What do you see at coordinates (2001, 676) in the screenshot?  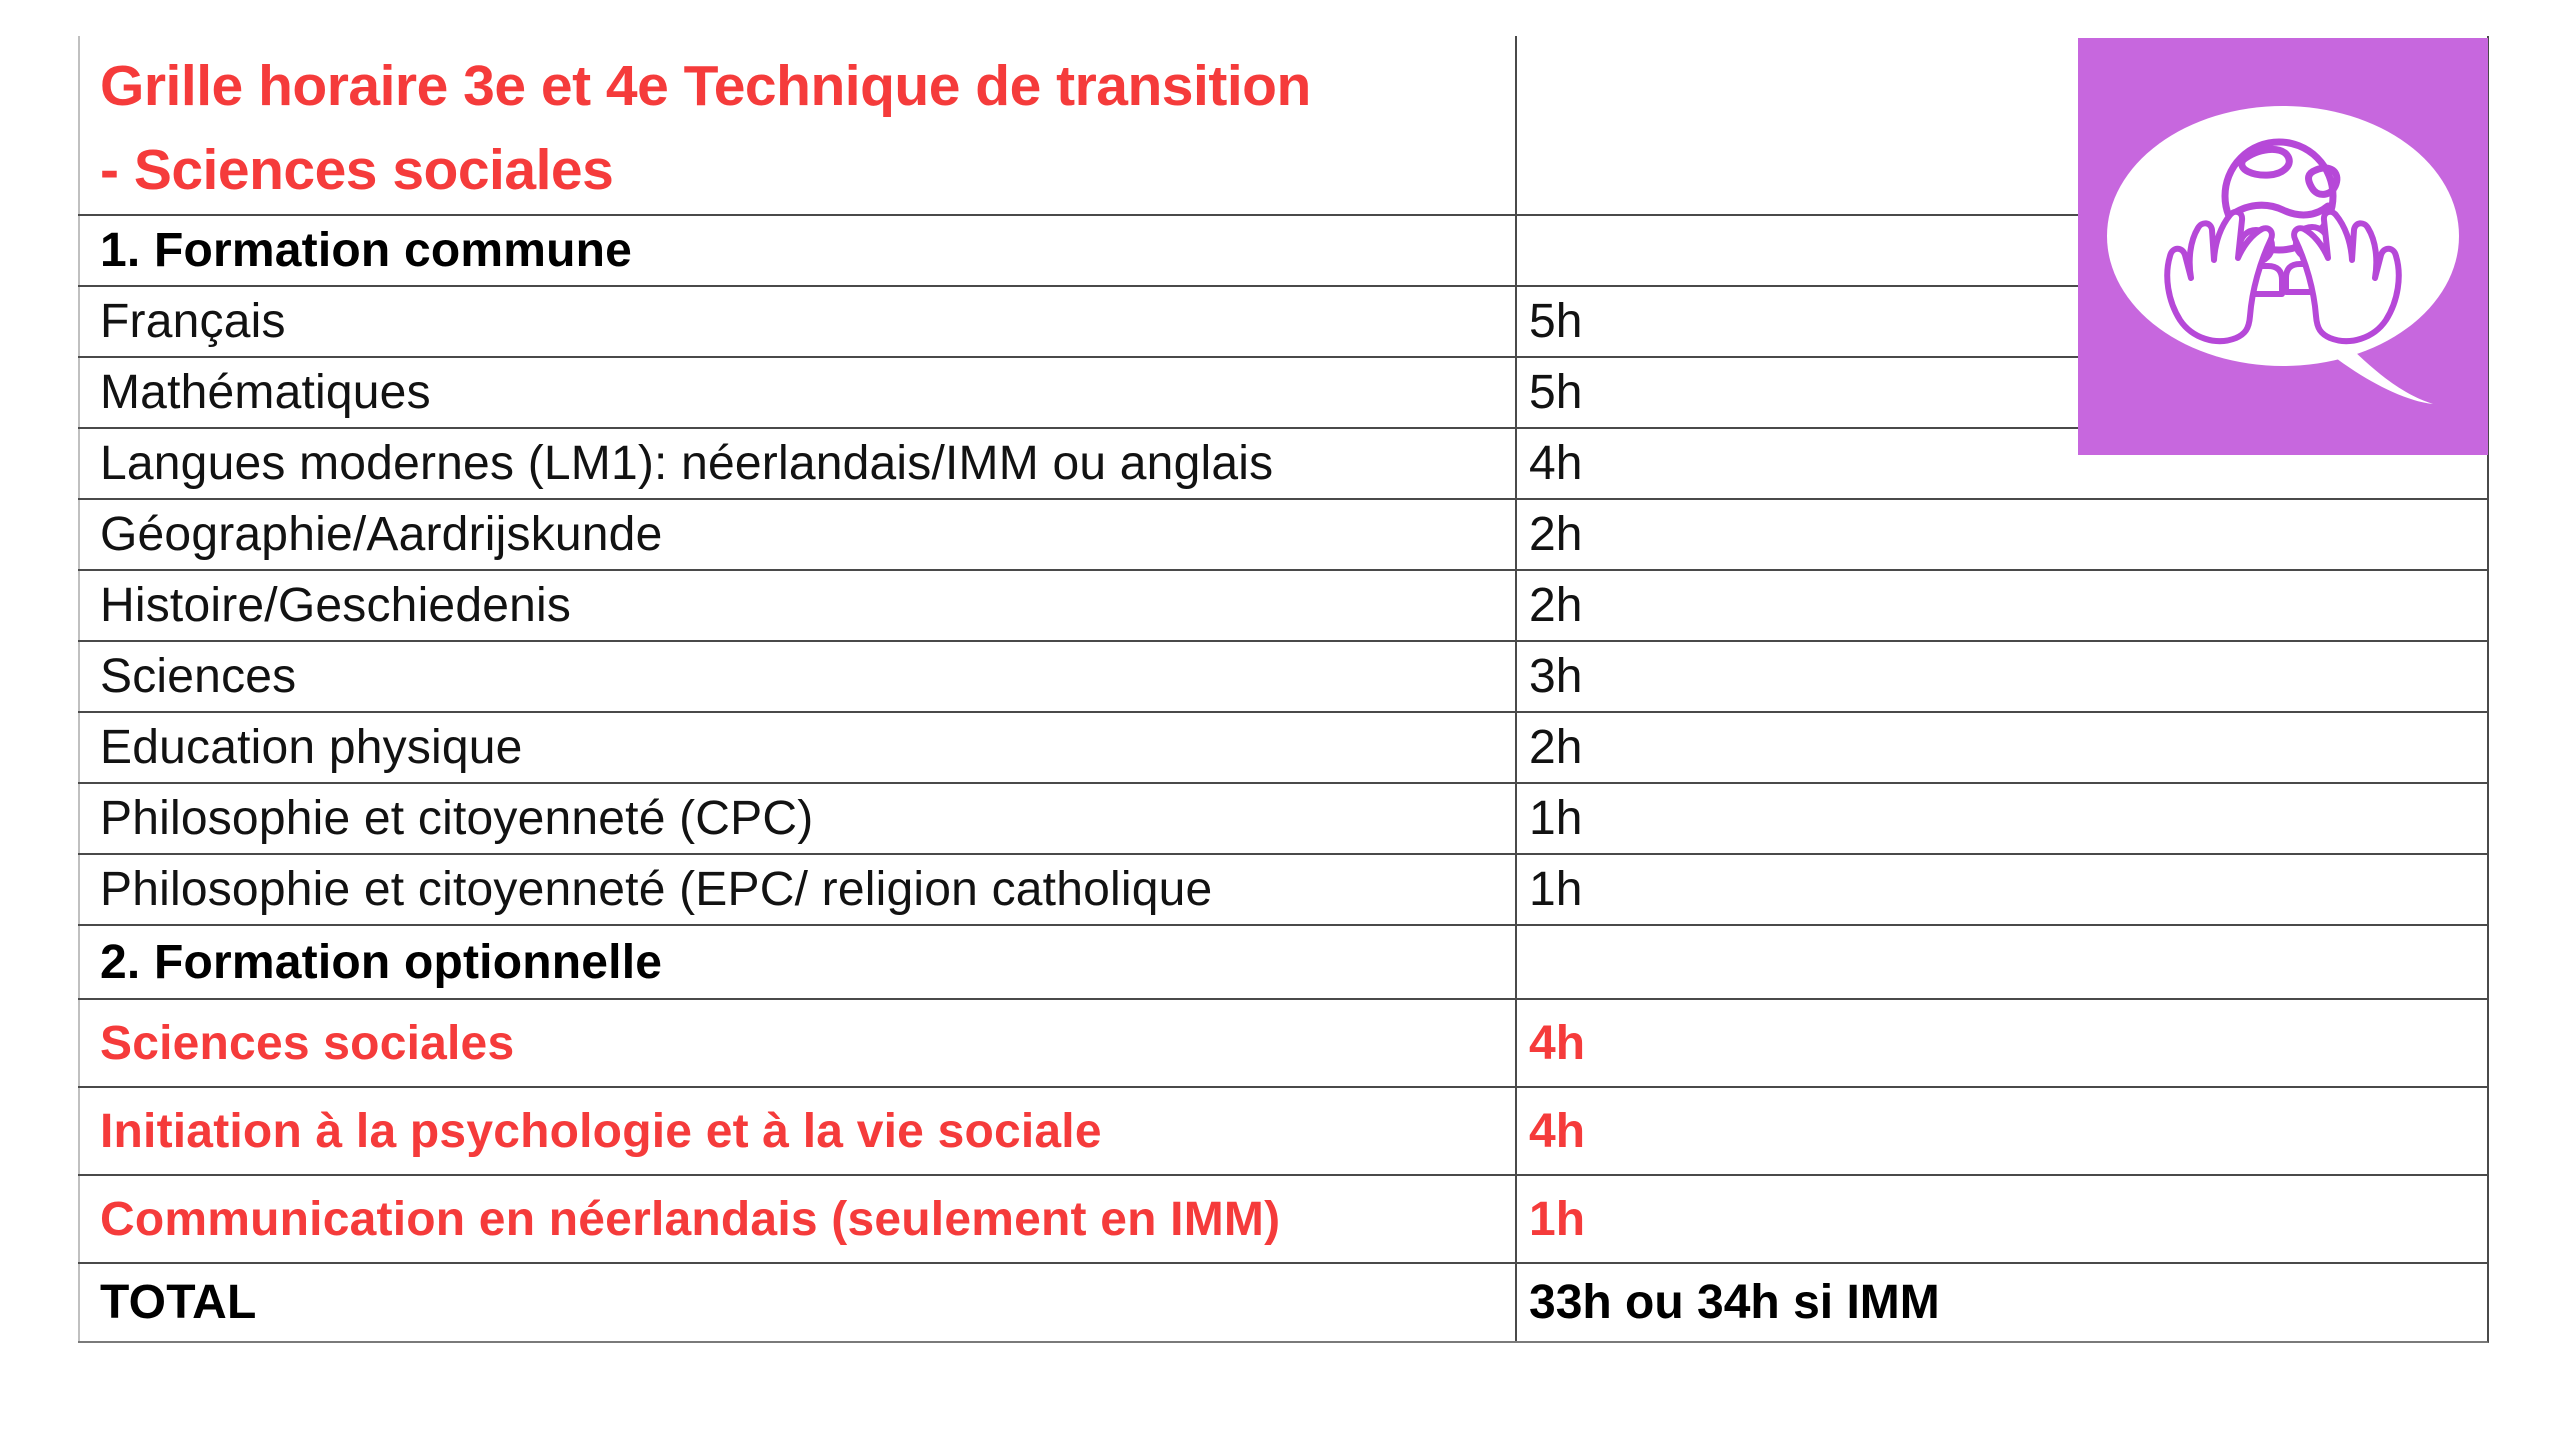 I see `hours-cell: 3h` at bounding box center [2001, 676].